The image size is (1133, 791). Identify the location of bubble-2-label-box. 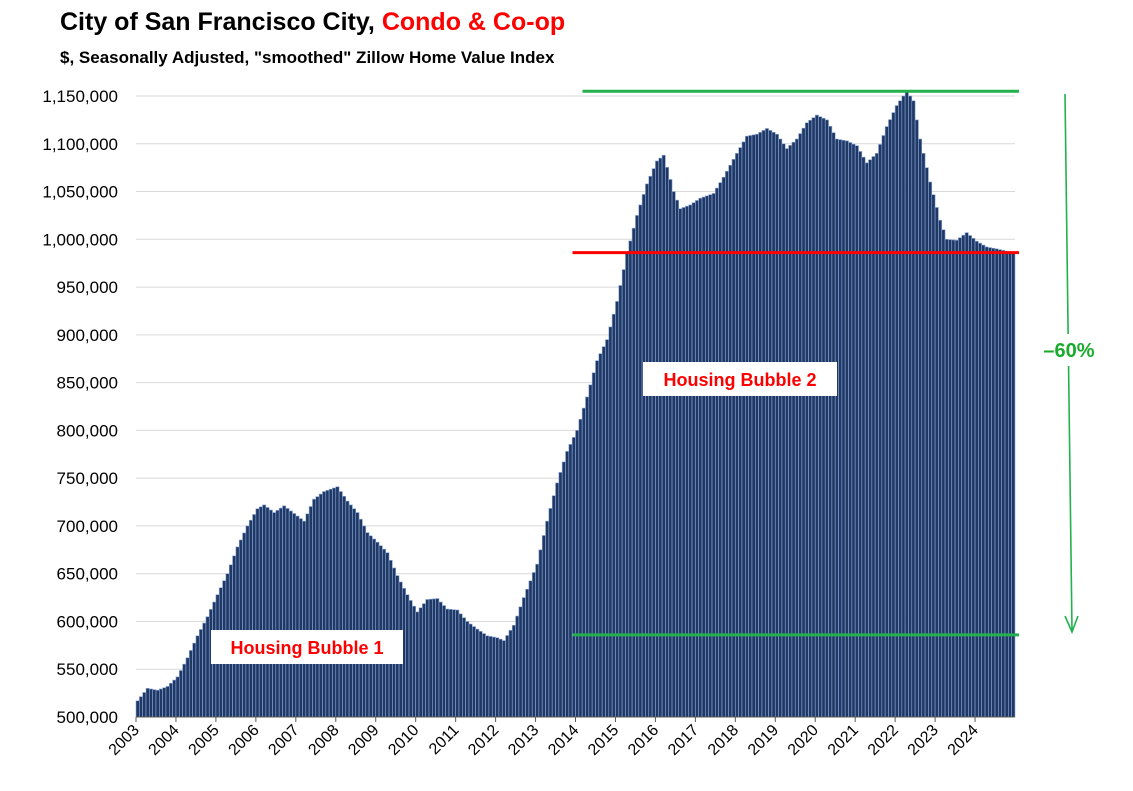
(740, 379).